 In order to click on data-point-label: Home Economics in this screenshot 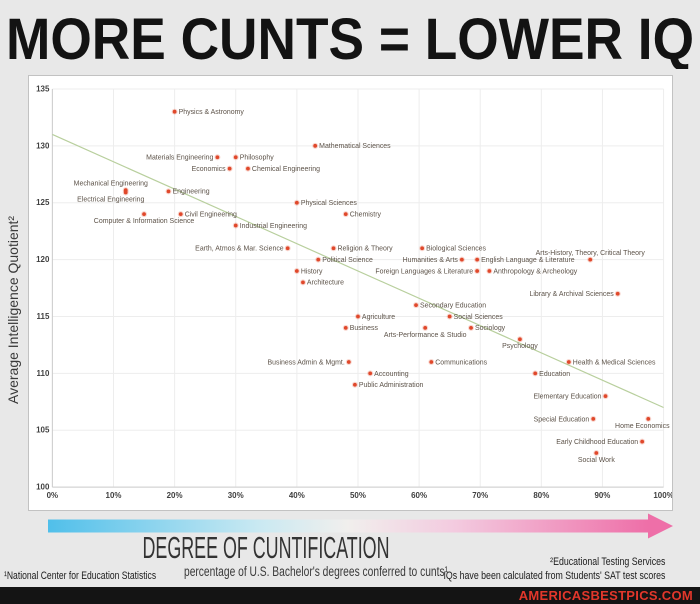, I will do `click(642, 426)`.